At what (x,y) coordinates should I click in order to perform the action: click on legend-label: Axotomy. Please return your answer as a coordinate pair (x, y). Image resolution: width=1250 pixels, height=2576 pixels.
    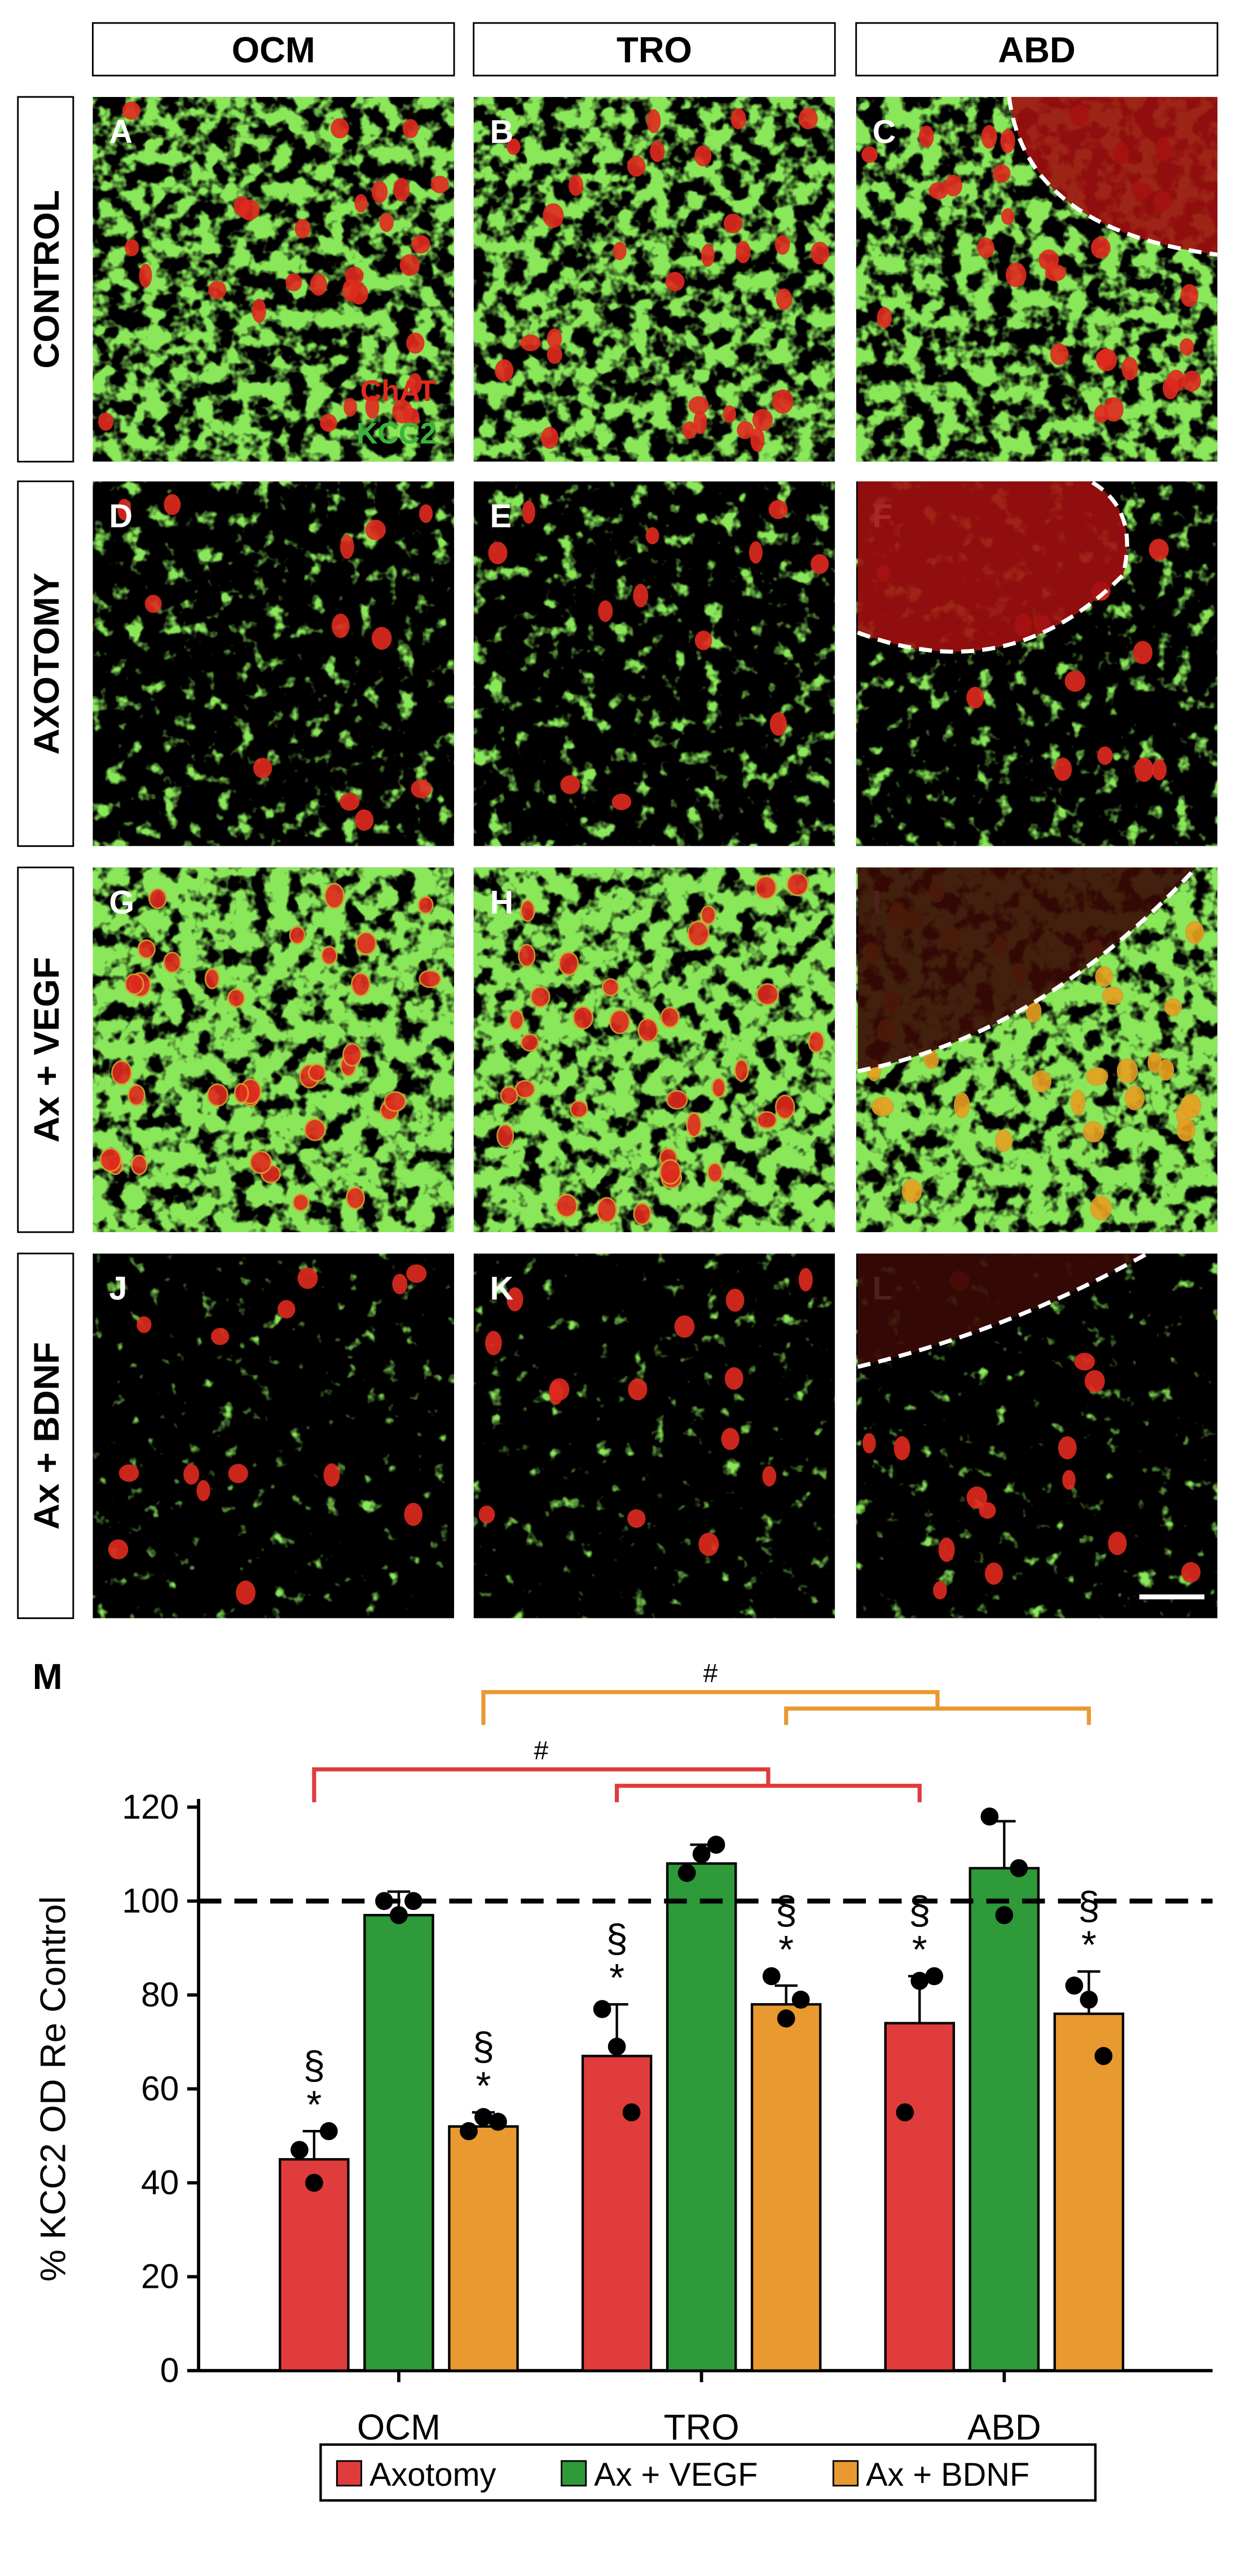
    Looking at the image, I should click on (432, 2475).